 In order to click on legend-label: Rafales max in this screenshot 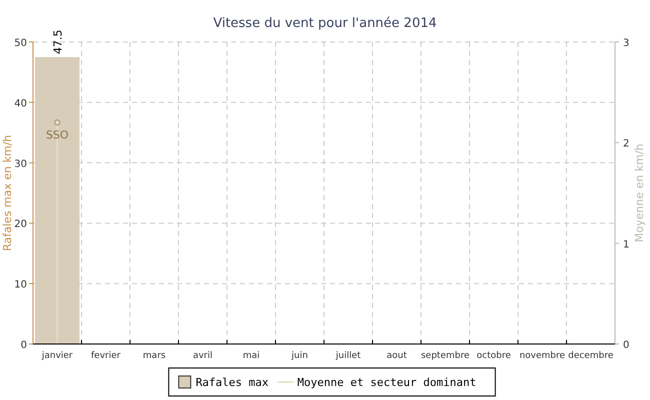, I will do `click(232, 382)`.